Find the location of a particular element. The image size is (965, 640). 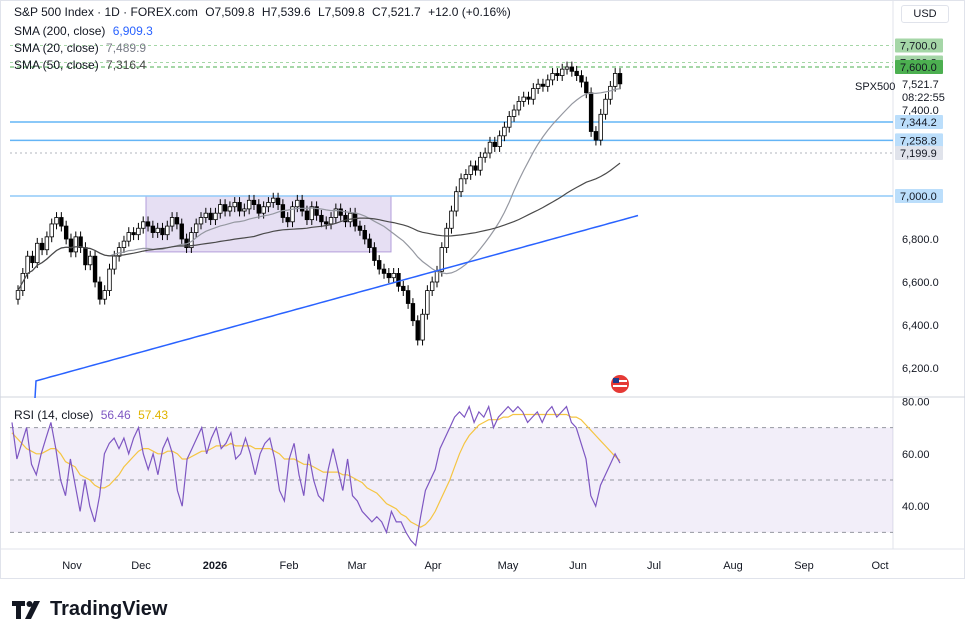

tradingview-logo-icon is located at coordinates (26, 609).